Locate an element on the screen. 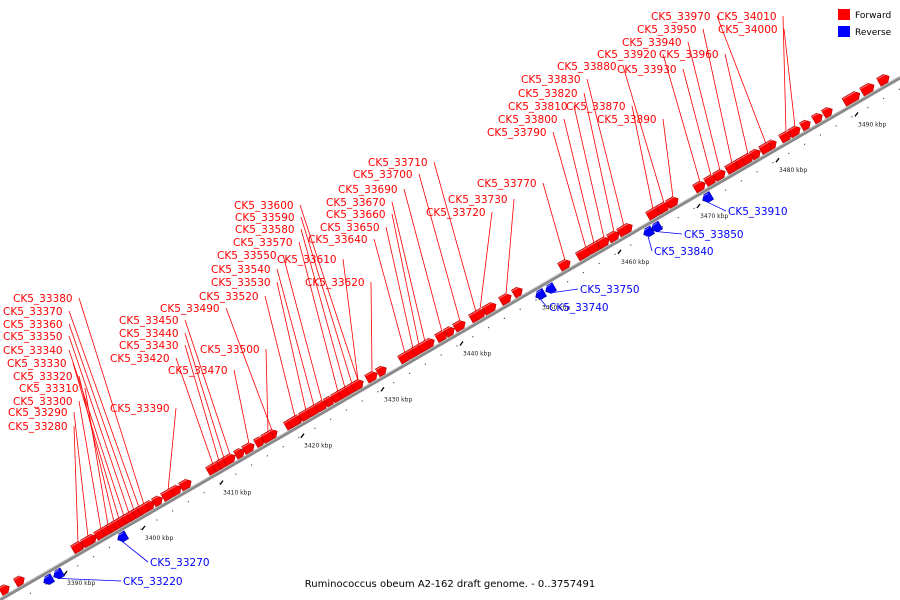  gene-label: CK5_33490 is located at coordinates (190, 309).